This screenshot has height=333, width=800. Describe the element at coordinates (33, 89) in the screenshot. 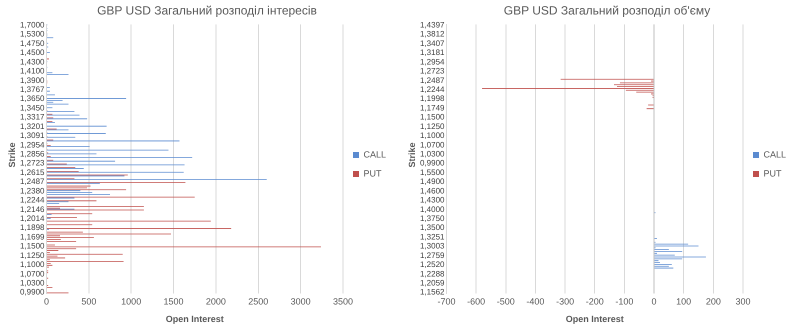

I see `y-tick-label: 1,3767` at that location.